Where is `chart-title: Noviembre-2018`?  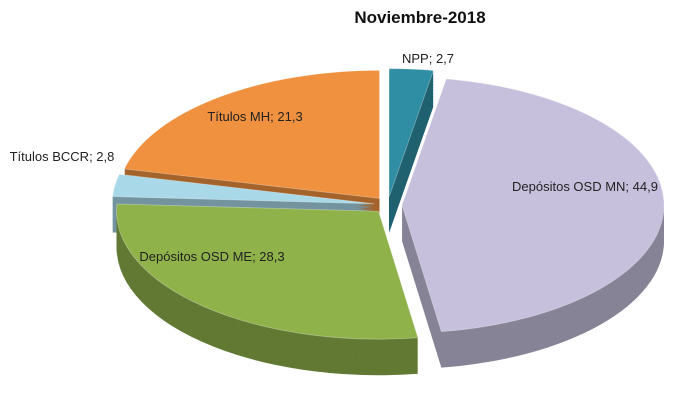
chart-title: Noviembre-2018 is located at coordinates (420, 17).